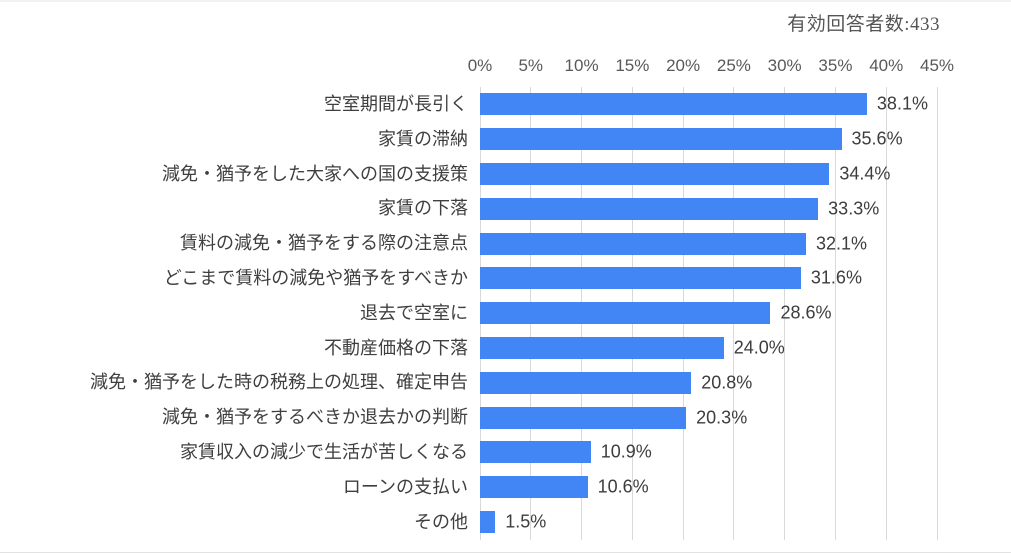 This screenshot has height=553, width=1011. I want to click on category-label: 空室期間が長引く, so click(396, 104).